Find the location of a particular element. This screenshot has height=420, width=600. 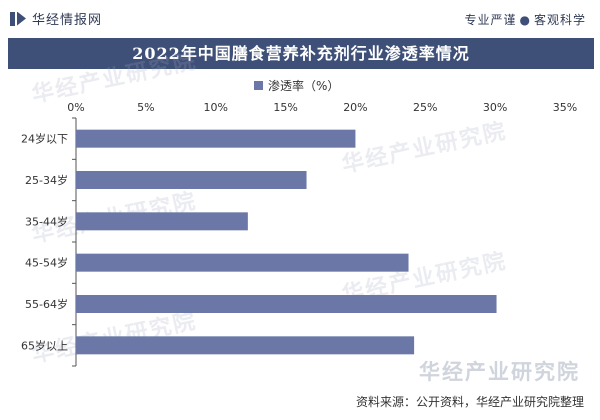

slogan-left: 专业严谨 is located at coordinates (490, 20).